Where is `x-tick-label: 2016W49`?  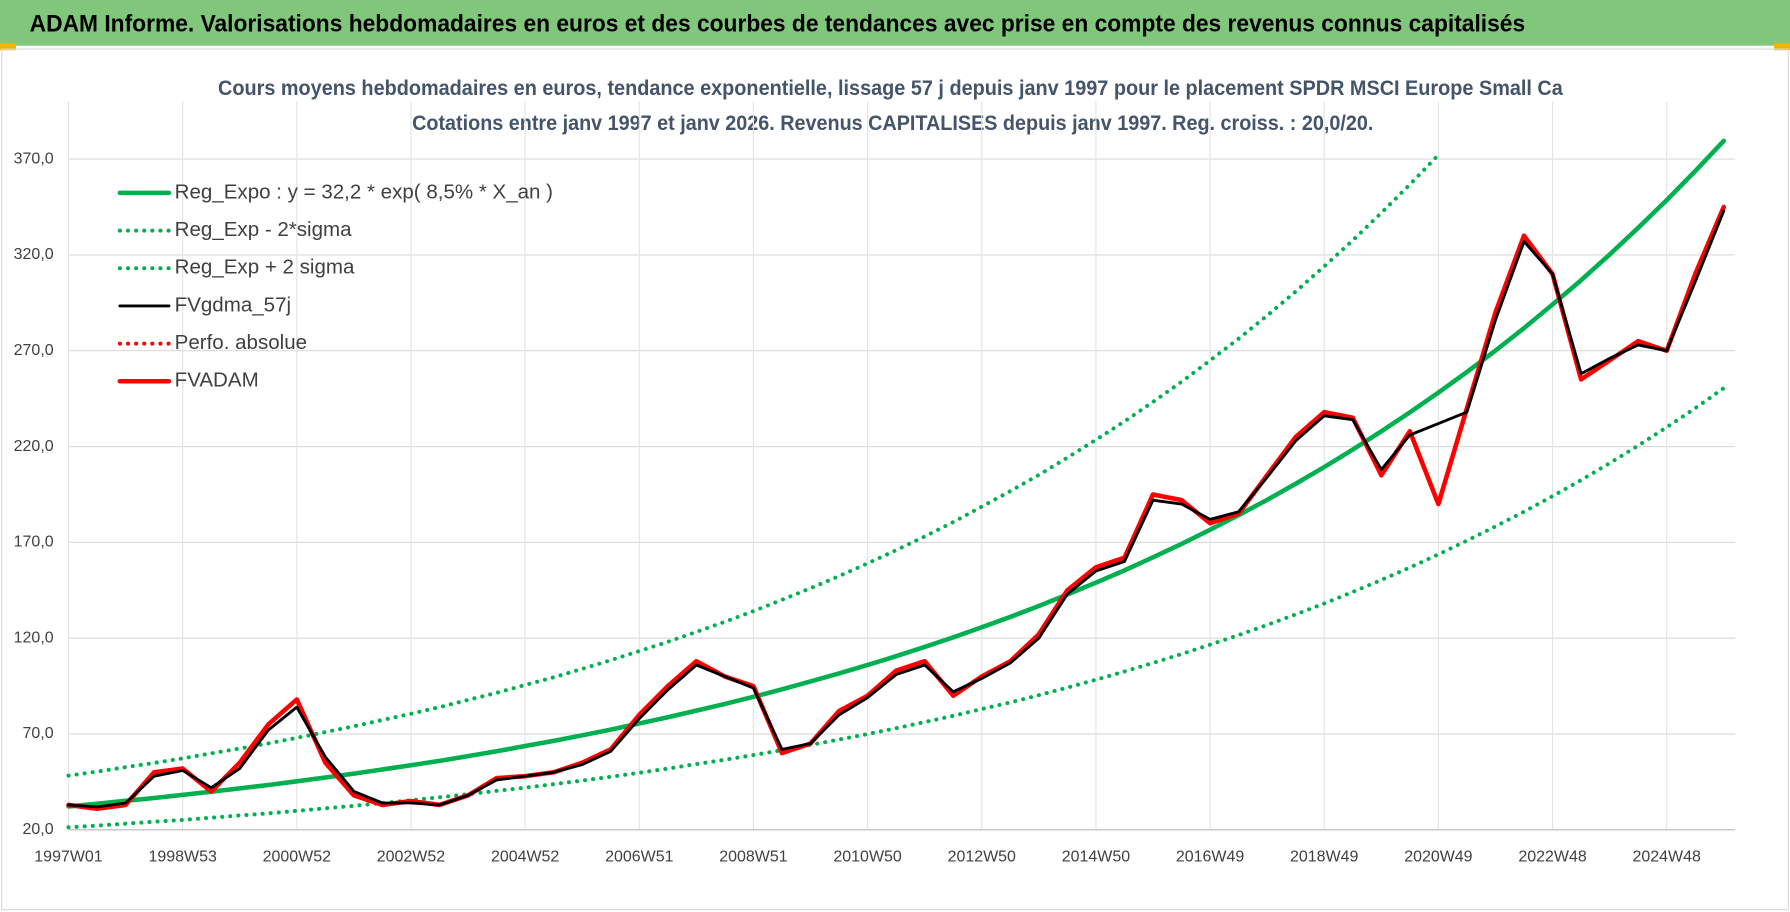 x-tick-label: 2016W49 is located at coordinates (1210, 856).